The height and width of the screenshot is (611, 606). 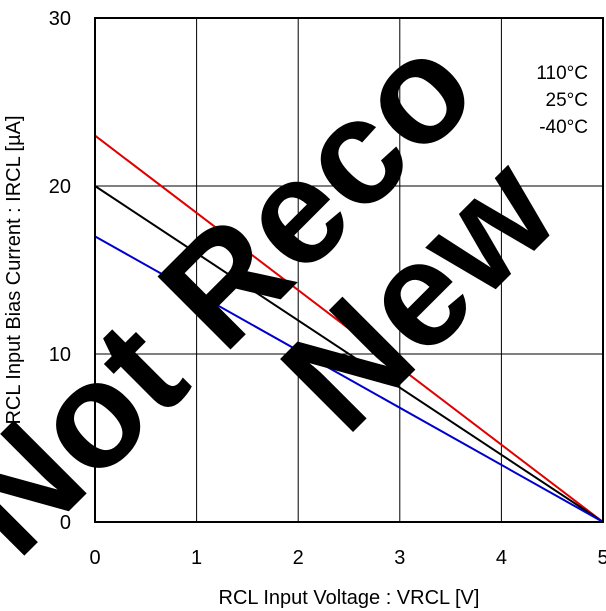 What do you see at coordinates (399, 558) in the screenshot?
I see `x-tick-label-3: 3` at bounding box center [399, 558].